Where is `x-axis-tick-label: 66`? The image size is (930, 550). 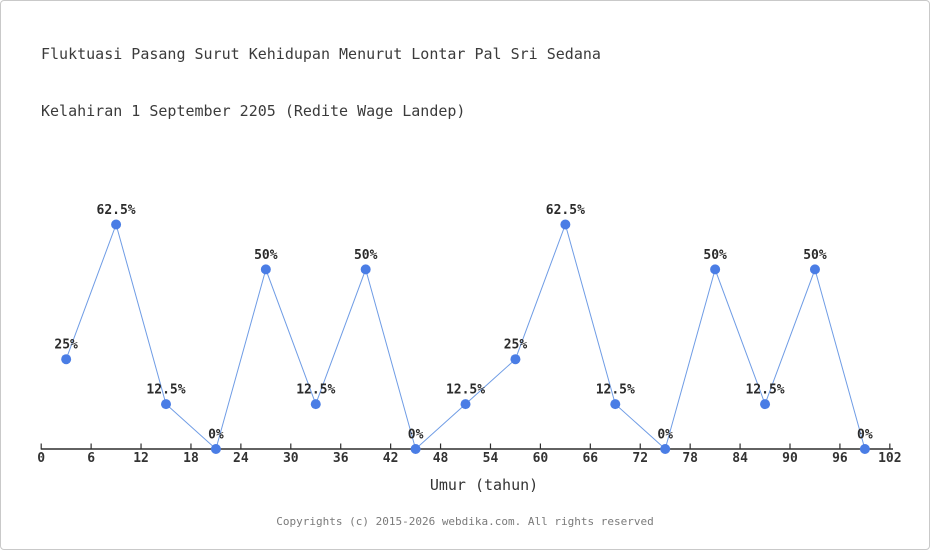
x-axis-tick-label: 66 is located at coordinates (590, 458).